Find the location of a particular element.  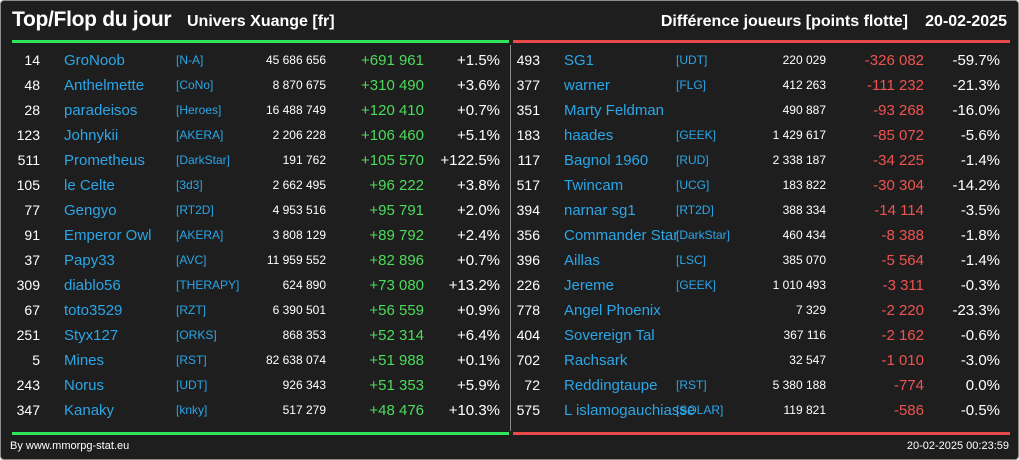

guild-tag-link: [CoNo] is located at coordinates (195, 85).